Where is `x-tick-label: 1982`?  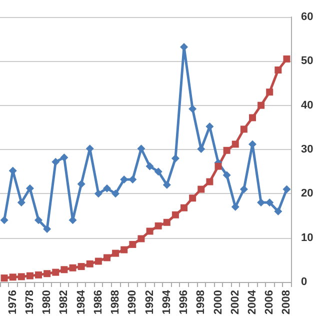 x-tick-label: 1982 is located at coordinates (64, 302).